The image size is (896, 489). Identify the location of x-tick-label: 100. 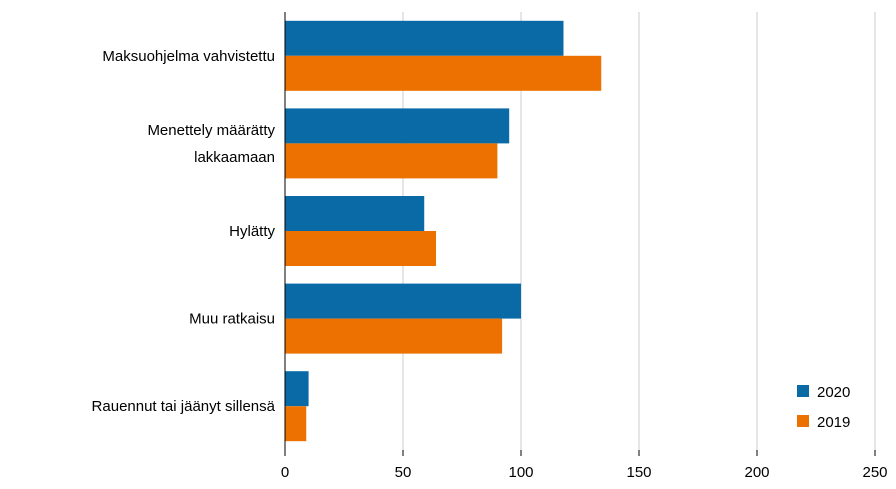
(520, 472).